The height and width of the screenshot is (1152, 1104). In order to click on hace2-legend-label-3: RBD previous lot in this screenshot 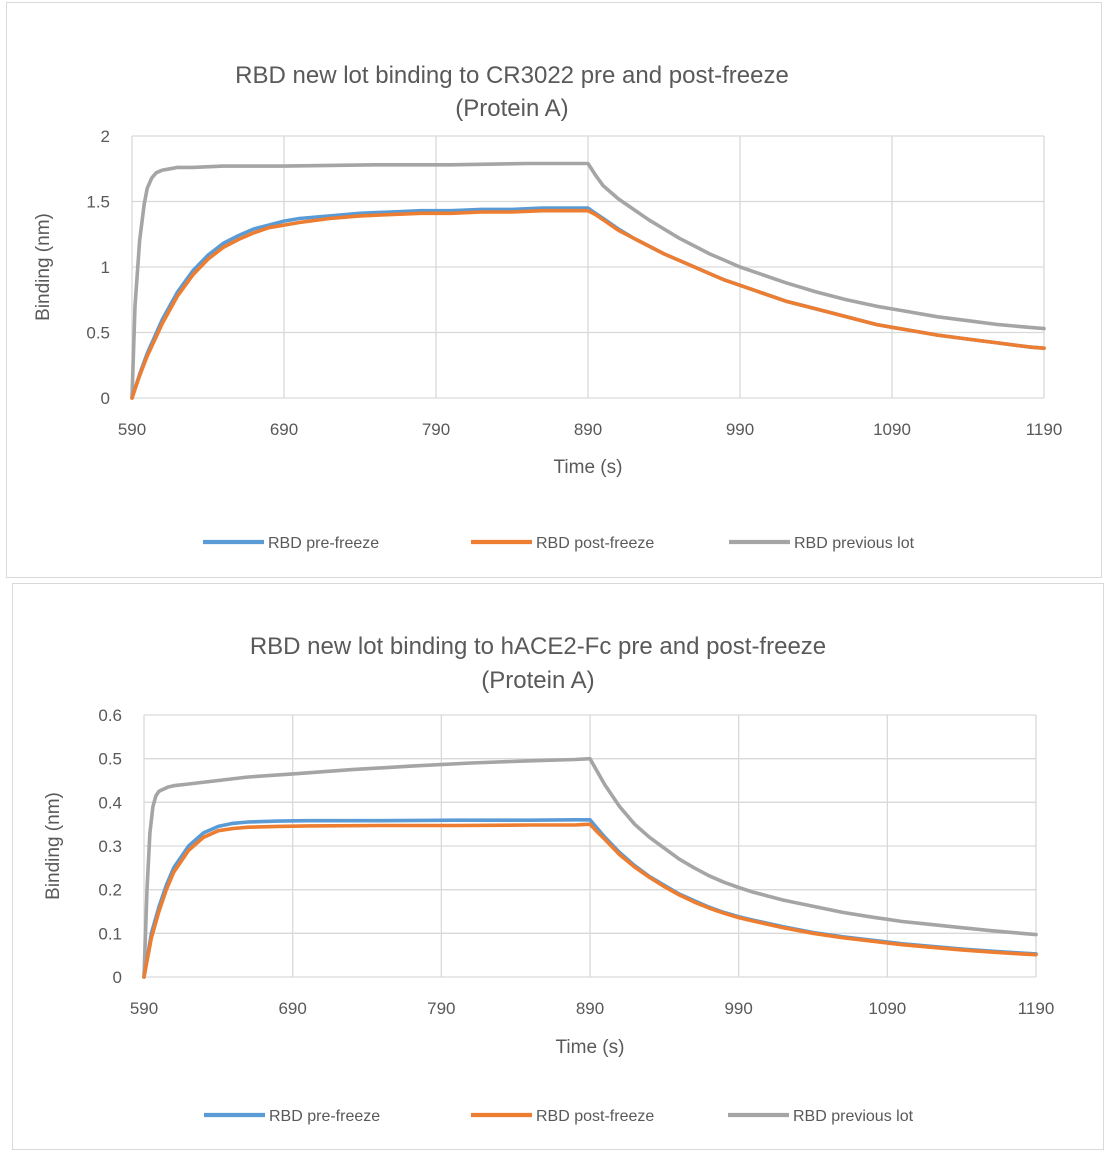, I will do `click(853, 1116)`.